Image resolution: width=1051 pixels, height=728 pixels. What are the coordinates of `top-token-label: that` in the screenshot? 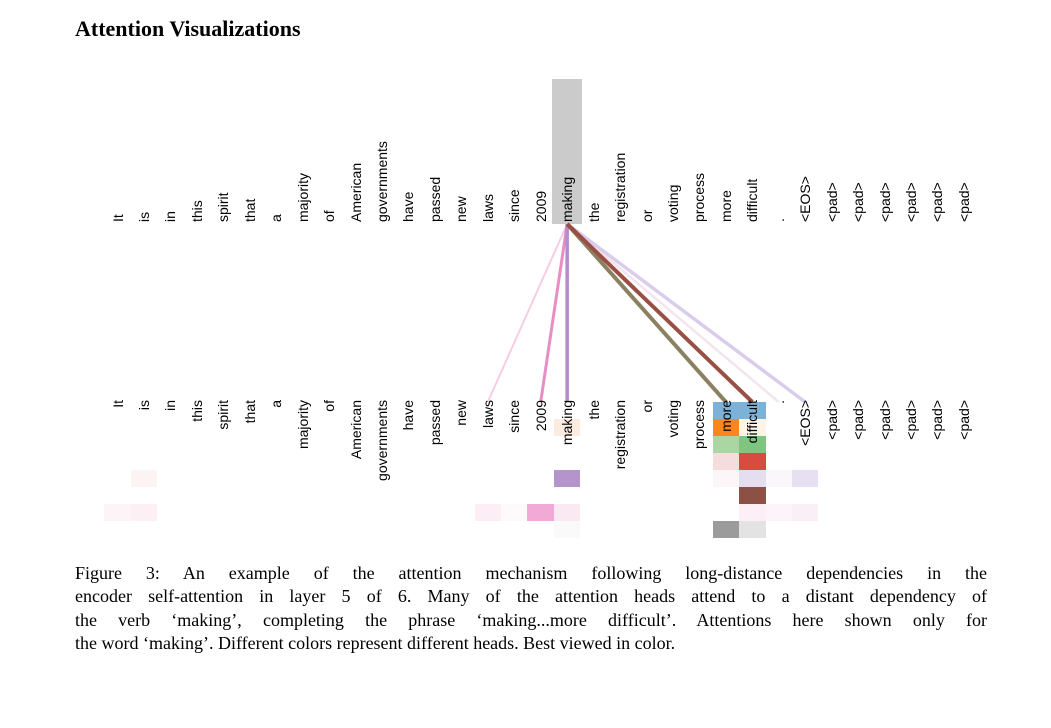 It's located at (249, 210).